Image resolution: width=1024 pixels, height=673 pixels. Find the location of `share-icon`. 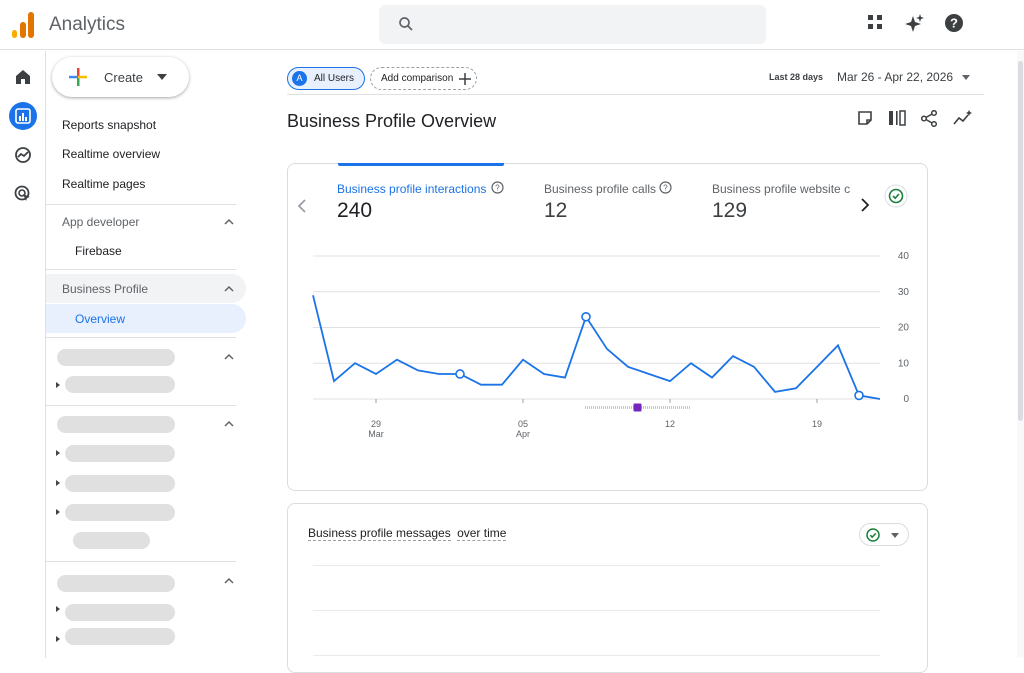

share-icon is located at coordinates (929, 118).